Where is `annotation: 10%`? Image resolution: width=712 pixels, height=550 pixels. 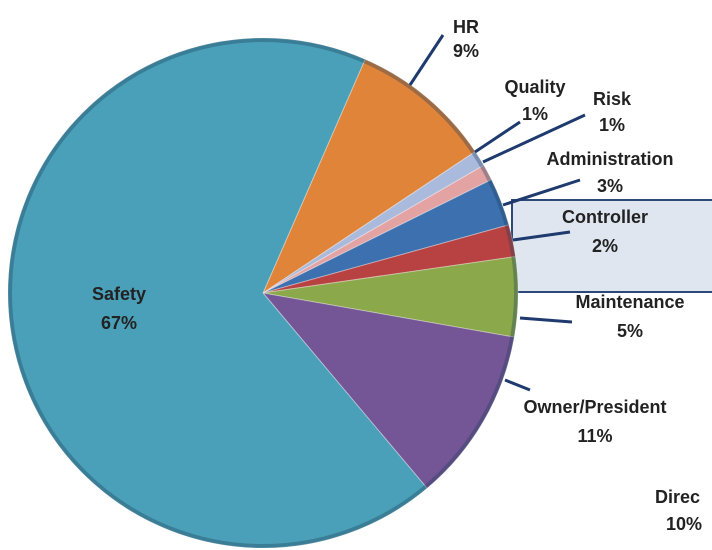 annotation: 10% is located at coordinates (684, 524).